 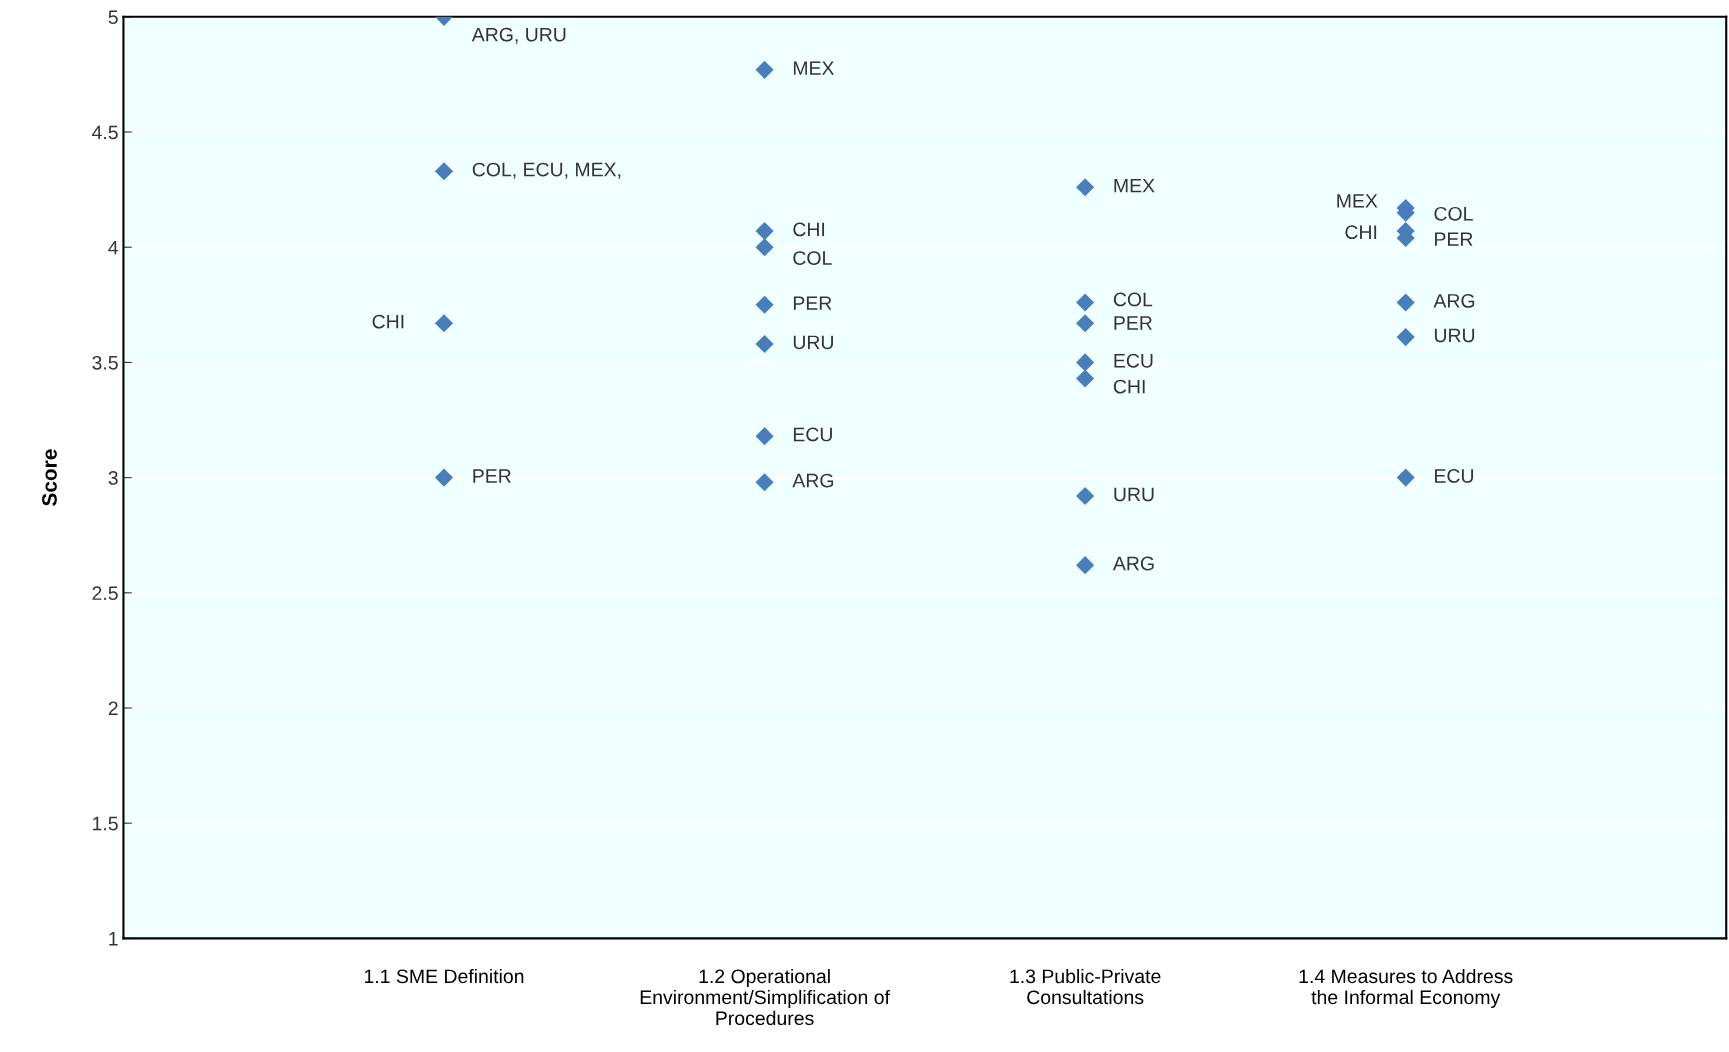 What do you see at coordinates (49, 477) in the screenshot?
I see `y-axis-title: Score` at bounding box center [49, 477].